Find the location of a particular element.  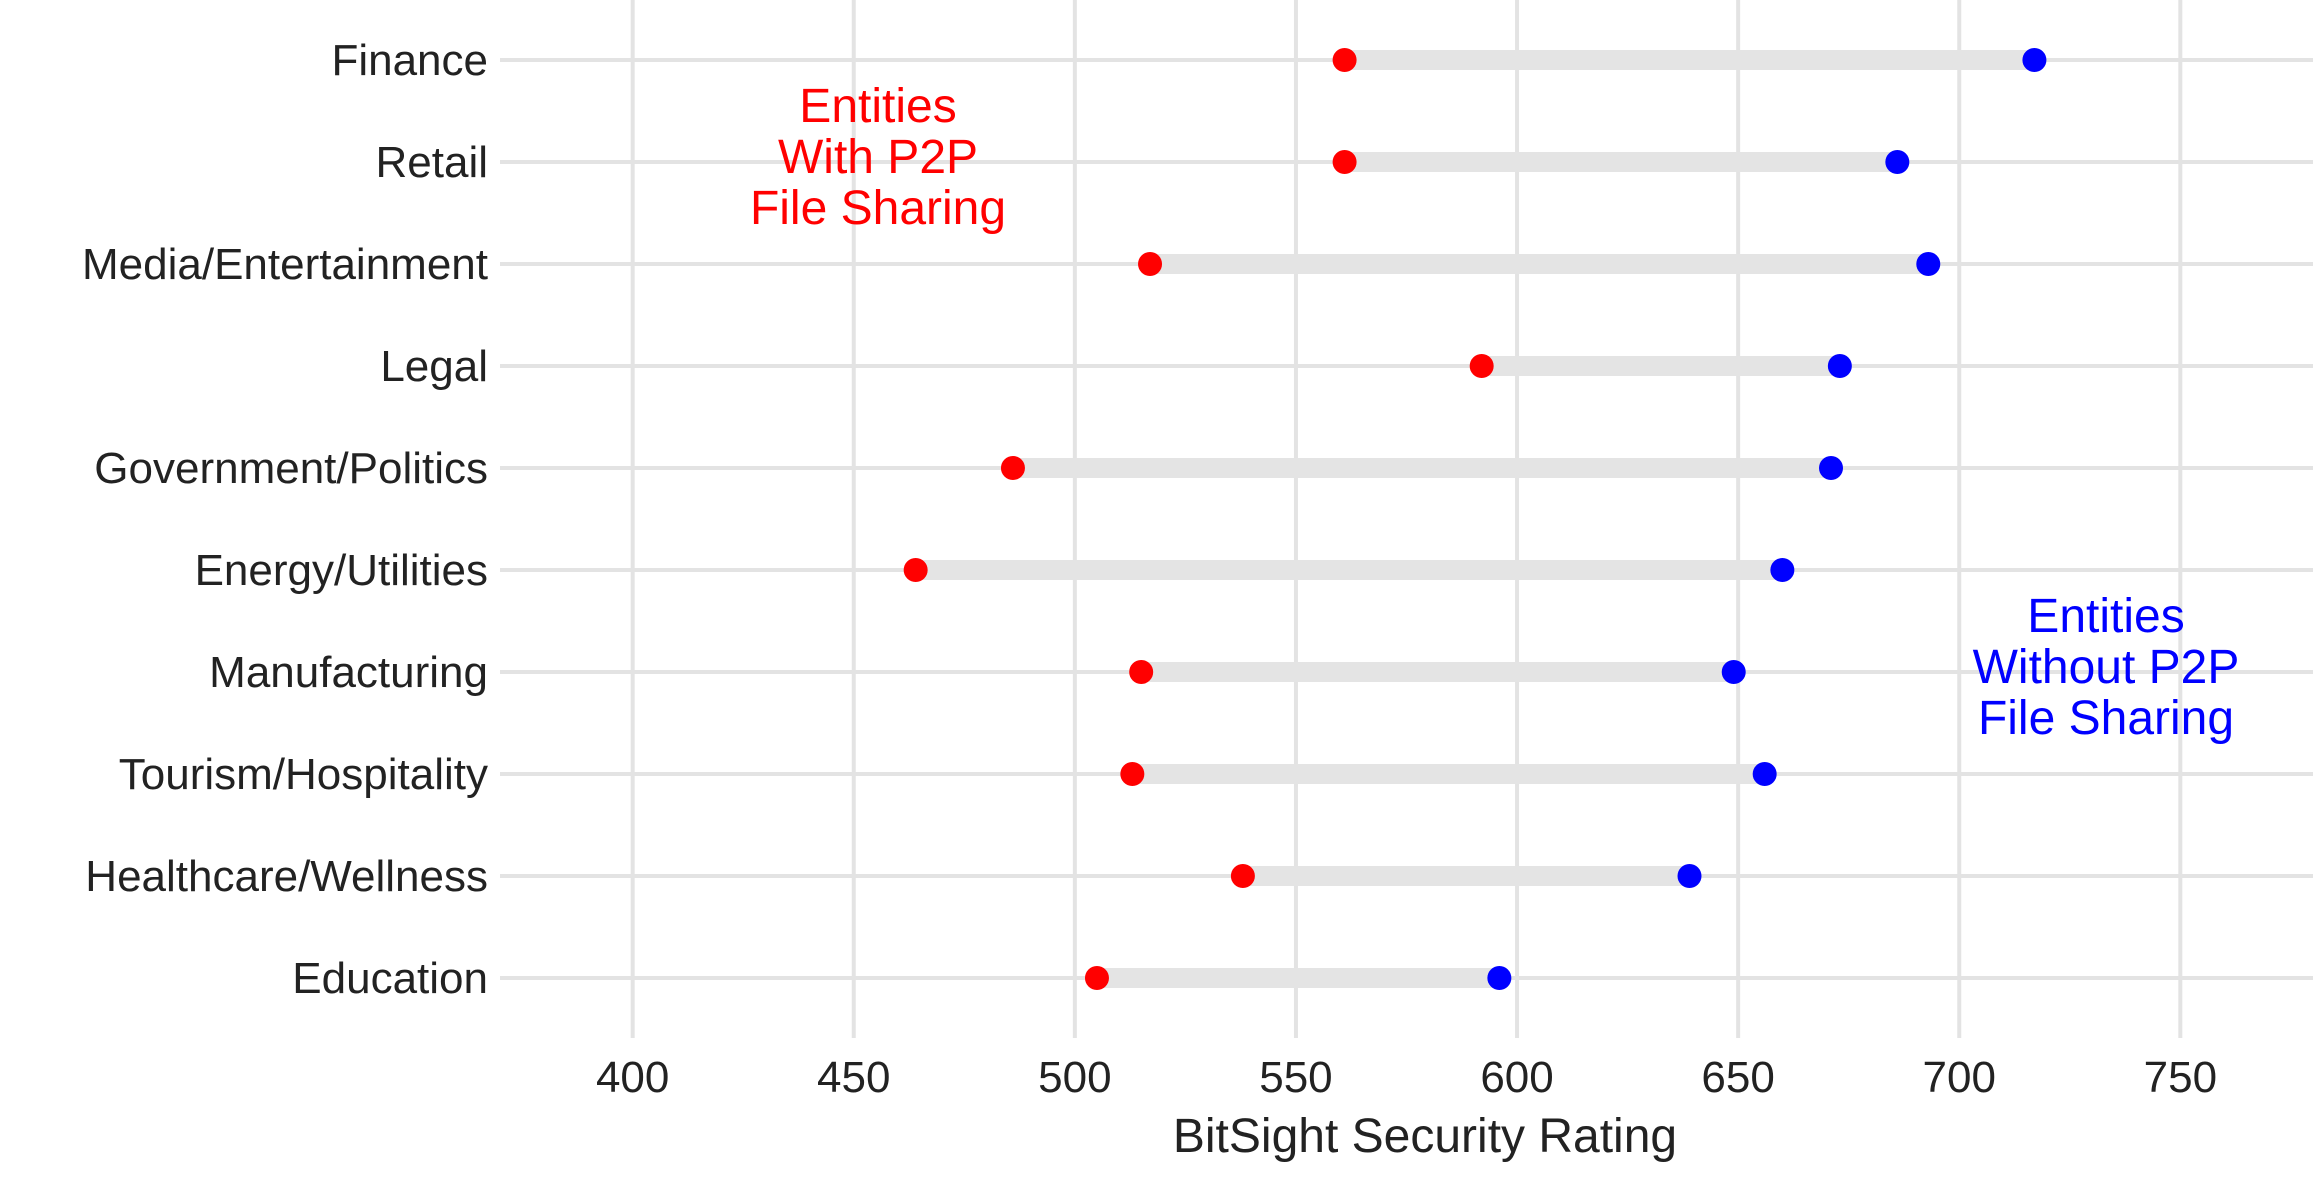

x-tick-label: 400 is located at coordinates (632, 1077).